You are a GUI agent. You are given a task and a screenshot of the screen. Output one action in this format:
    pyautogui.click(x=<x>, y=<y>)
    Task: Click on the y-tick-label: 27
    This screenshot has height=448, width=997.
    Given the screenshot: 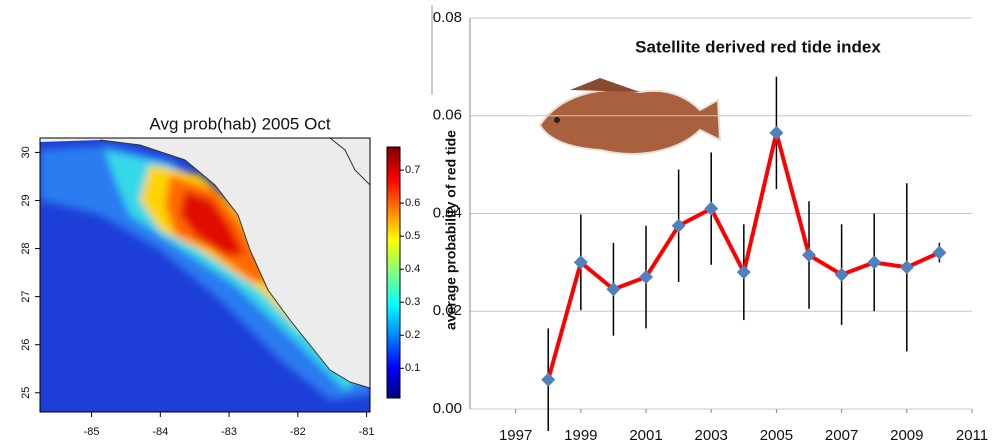 What is the action you would take?
    pyautogui.click(x=26, y=297)
    